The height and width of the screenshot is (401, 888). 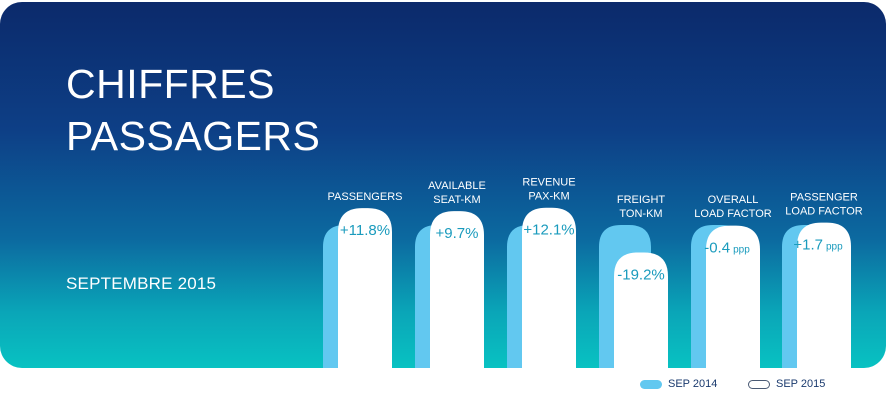 What do you see at coordinates (548, 230) in the screenshot?
I see `data-label-2: +12.1%` at bounding box center [548, 230].